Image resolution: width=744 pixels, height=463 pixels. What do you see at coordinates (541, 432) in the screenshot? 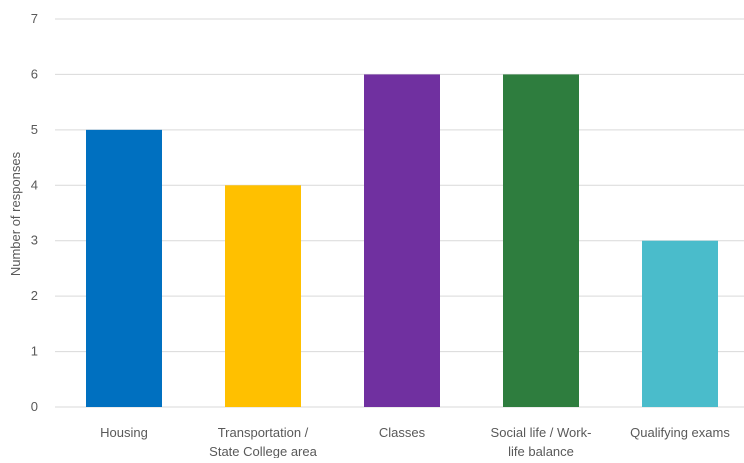
I see `x-category-label: Social life / Work-` at bounding box center [541, 432].